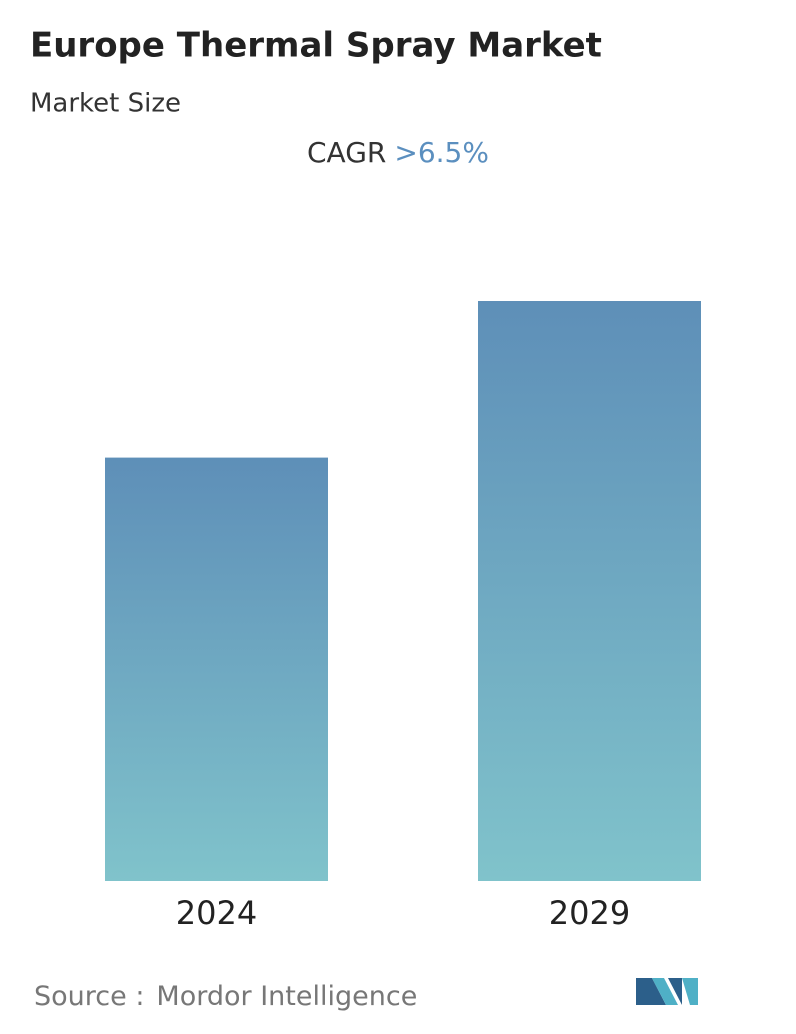 The image size is (796, 1034). What do you see at coordinates (216, 913) in the screenshot?
I see `x-tick-label: 2024` at bounding box center [216, 913].